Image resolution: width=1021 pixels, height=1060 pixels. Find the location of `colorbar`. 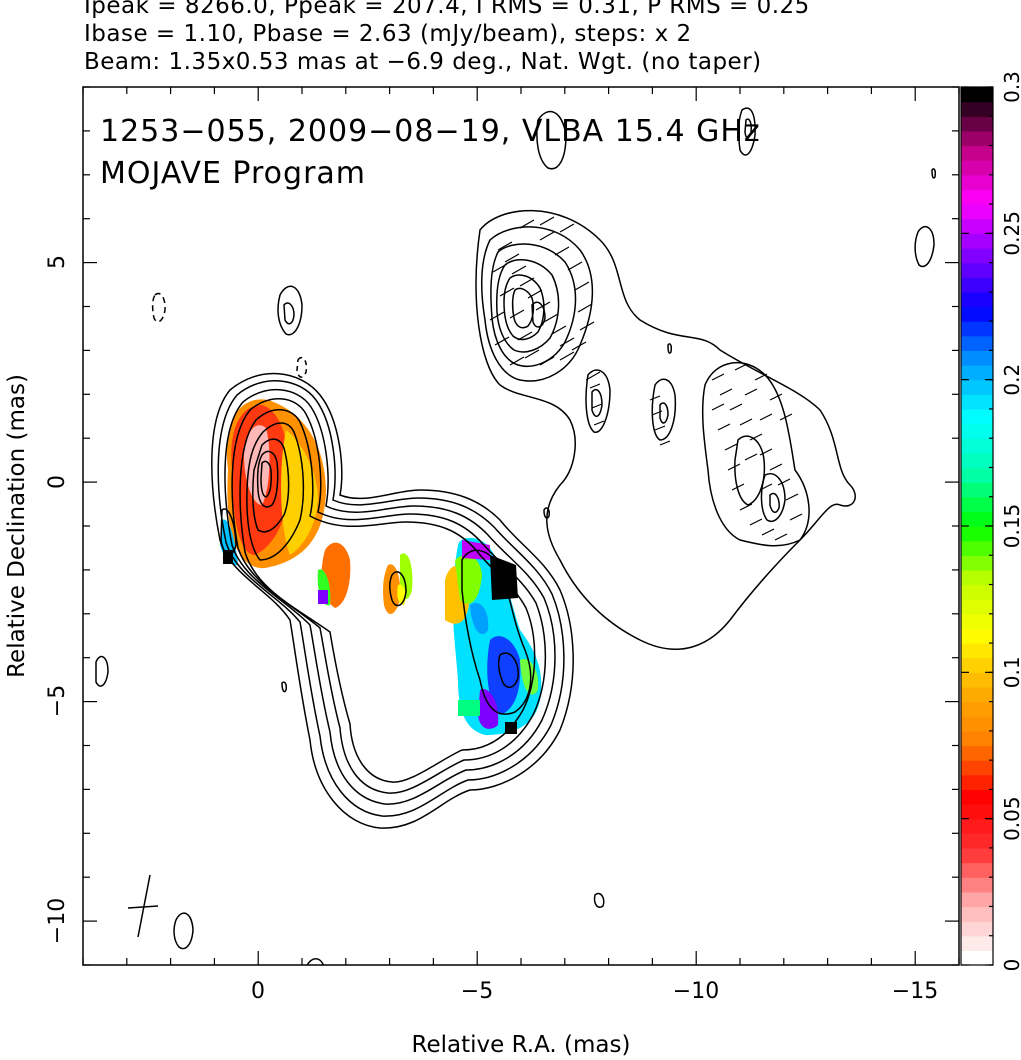

colorbar is located at coordinates (977, 526).